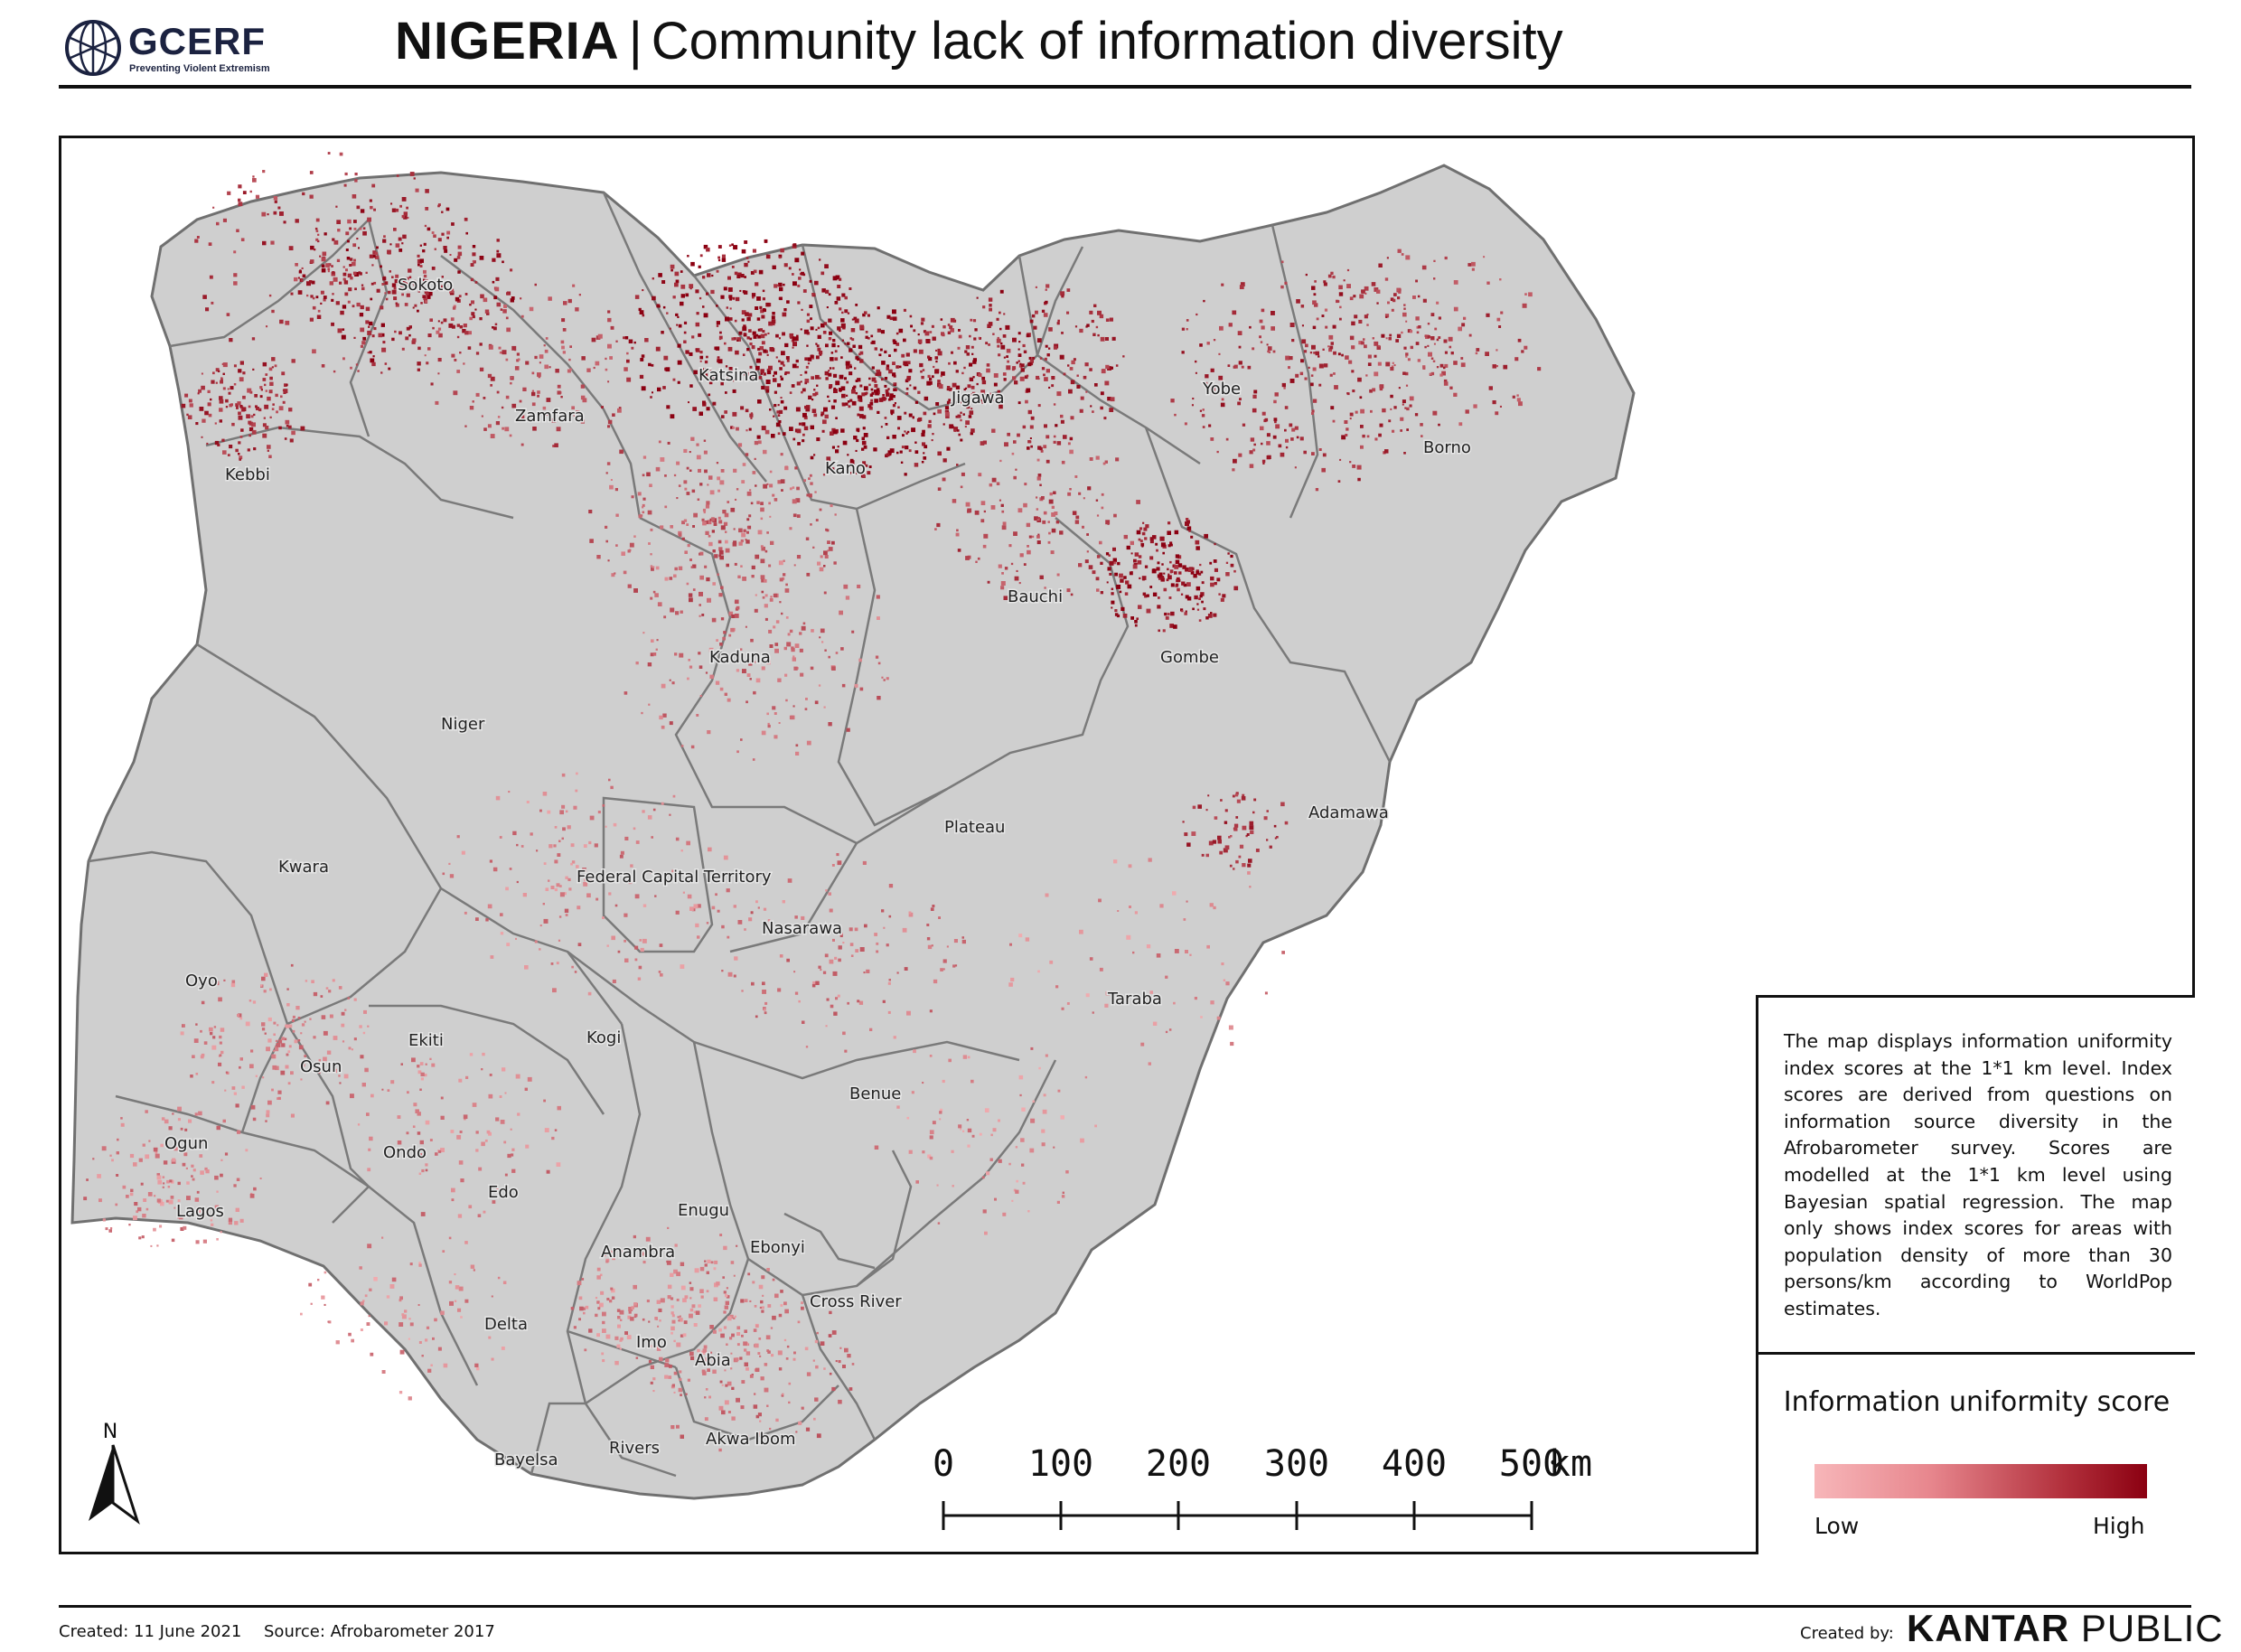 The width and height of the screenshot is (2241, 1652). What do you see at coordinates (978, 398) in the screenshot?
I see `state-label: Jigawa` at bounding box center [978, 398].